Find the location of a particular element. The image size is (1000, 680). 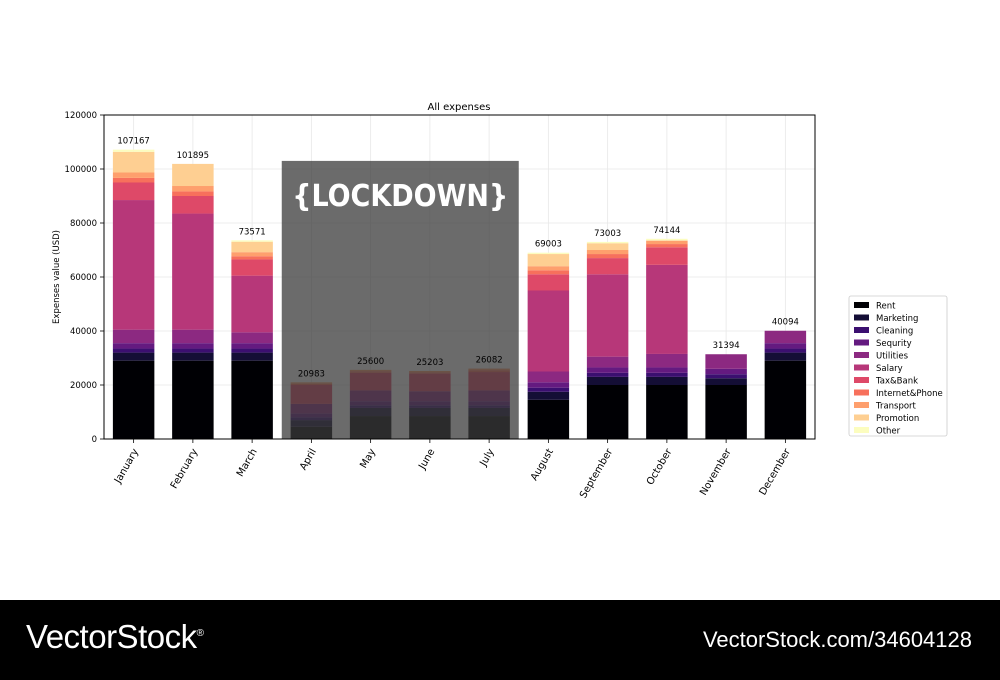

bar-segment-january-marketing is located at coordinates (133, 356).